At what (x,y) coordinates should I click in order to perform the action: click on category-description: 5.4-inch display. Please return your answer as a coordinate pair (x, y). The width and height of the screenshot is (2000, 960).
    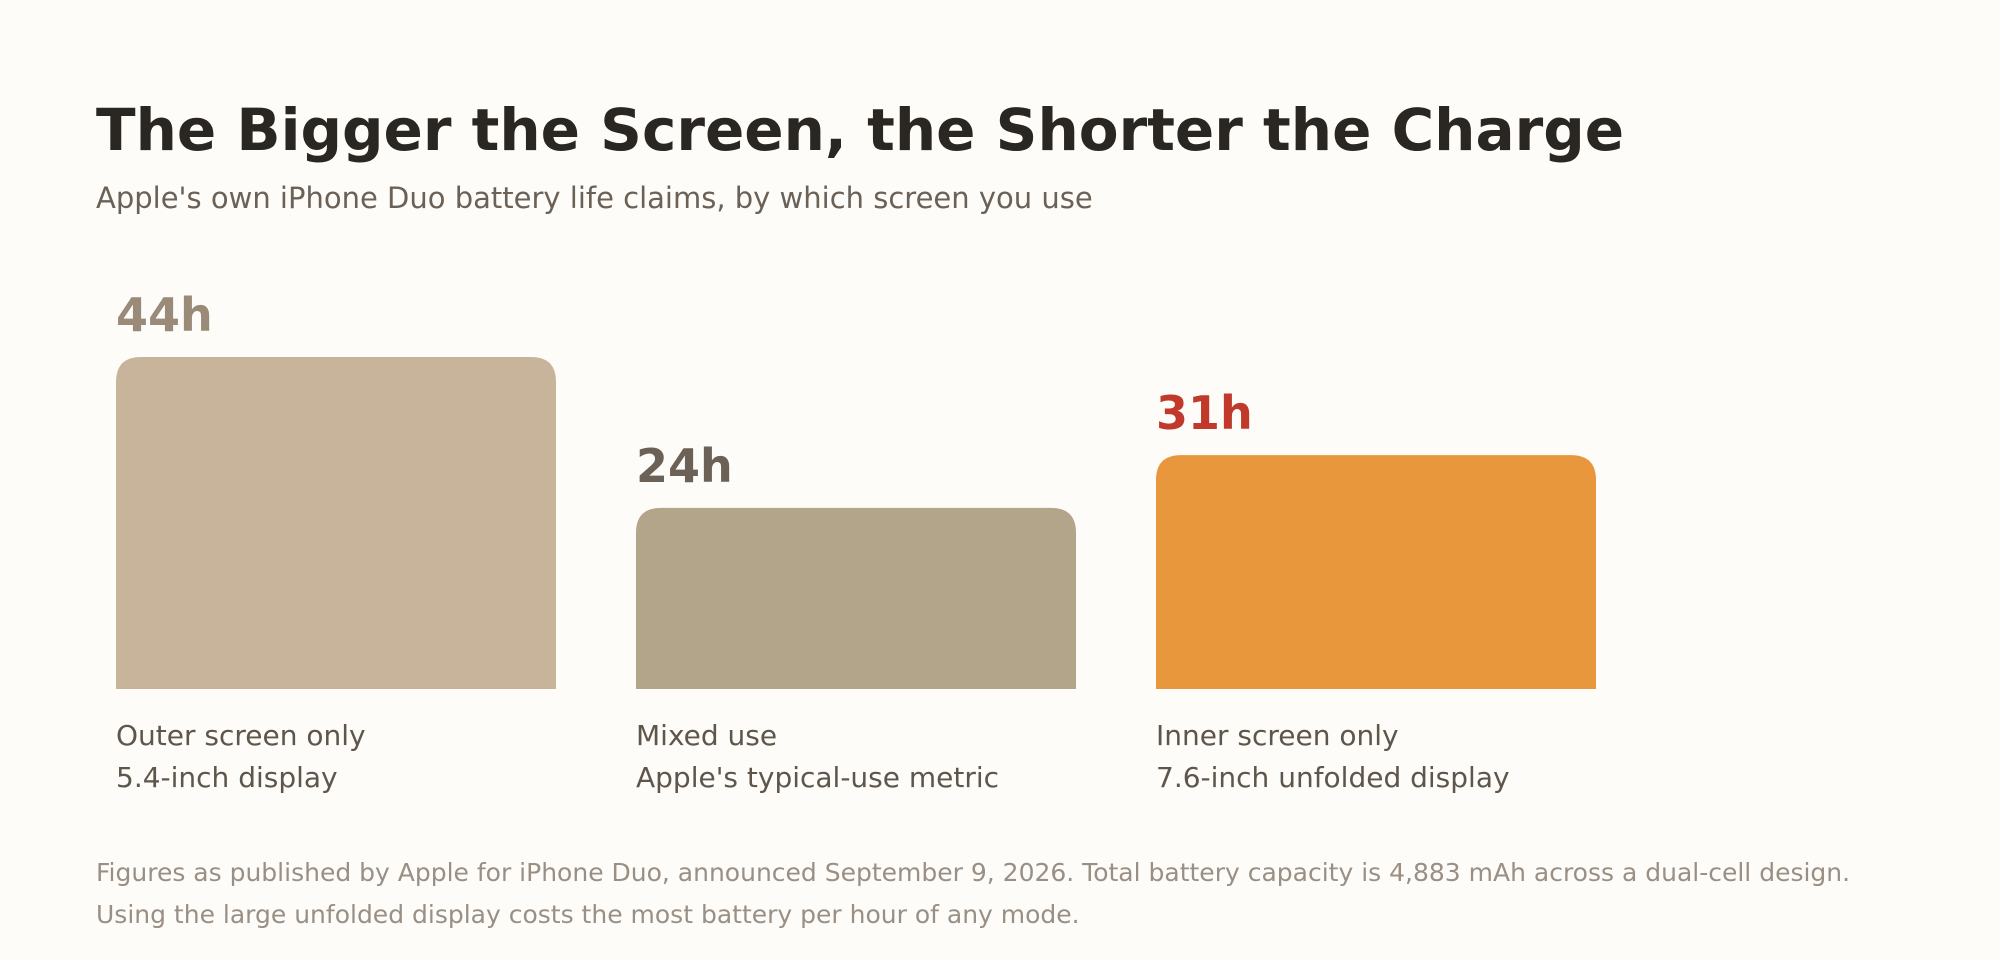
    Looking at the image, I should click on (227, 777).